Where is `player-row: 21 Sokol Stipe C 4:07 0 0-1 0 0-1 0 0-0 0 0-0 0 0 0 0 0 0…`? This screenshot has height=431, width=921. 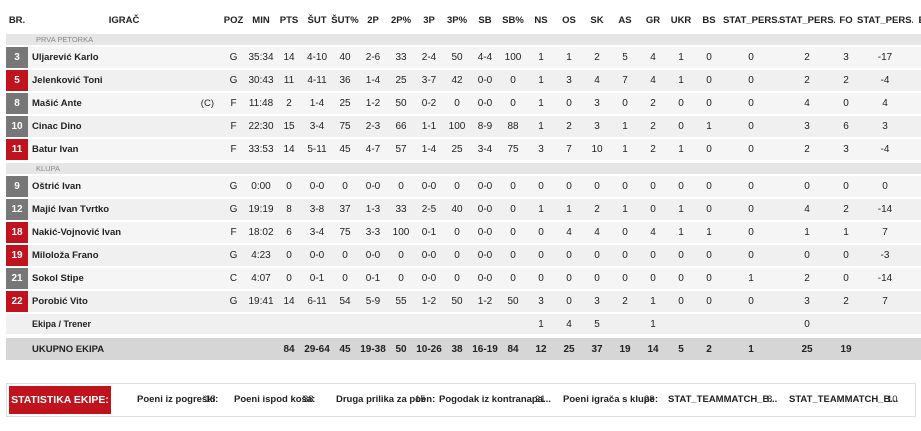 player-row: 21 Sokol Stipe C 4:07 0 0-1 0 0-1 0 0-0 0 0-0 0 0 0 0 0 0… is located at coordinates (463, 279).